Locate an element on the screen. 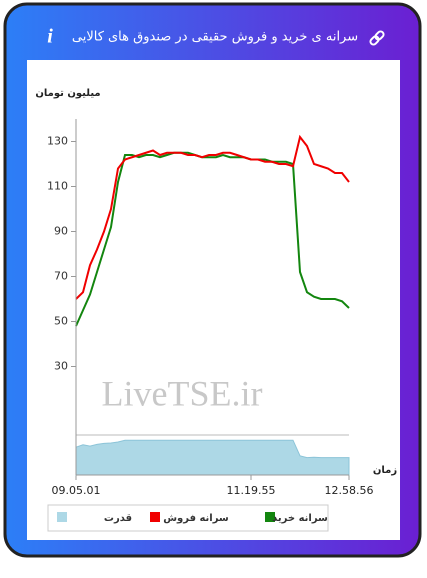 The image size is (427, 578). y-tick-label: 50 is located at coordinates (61, 321).